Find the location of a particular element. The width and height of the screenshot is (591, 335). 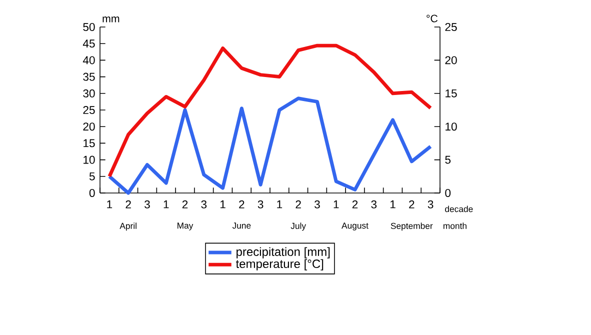

text: July is located at coordinates (298, 226).